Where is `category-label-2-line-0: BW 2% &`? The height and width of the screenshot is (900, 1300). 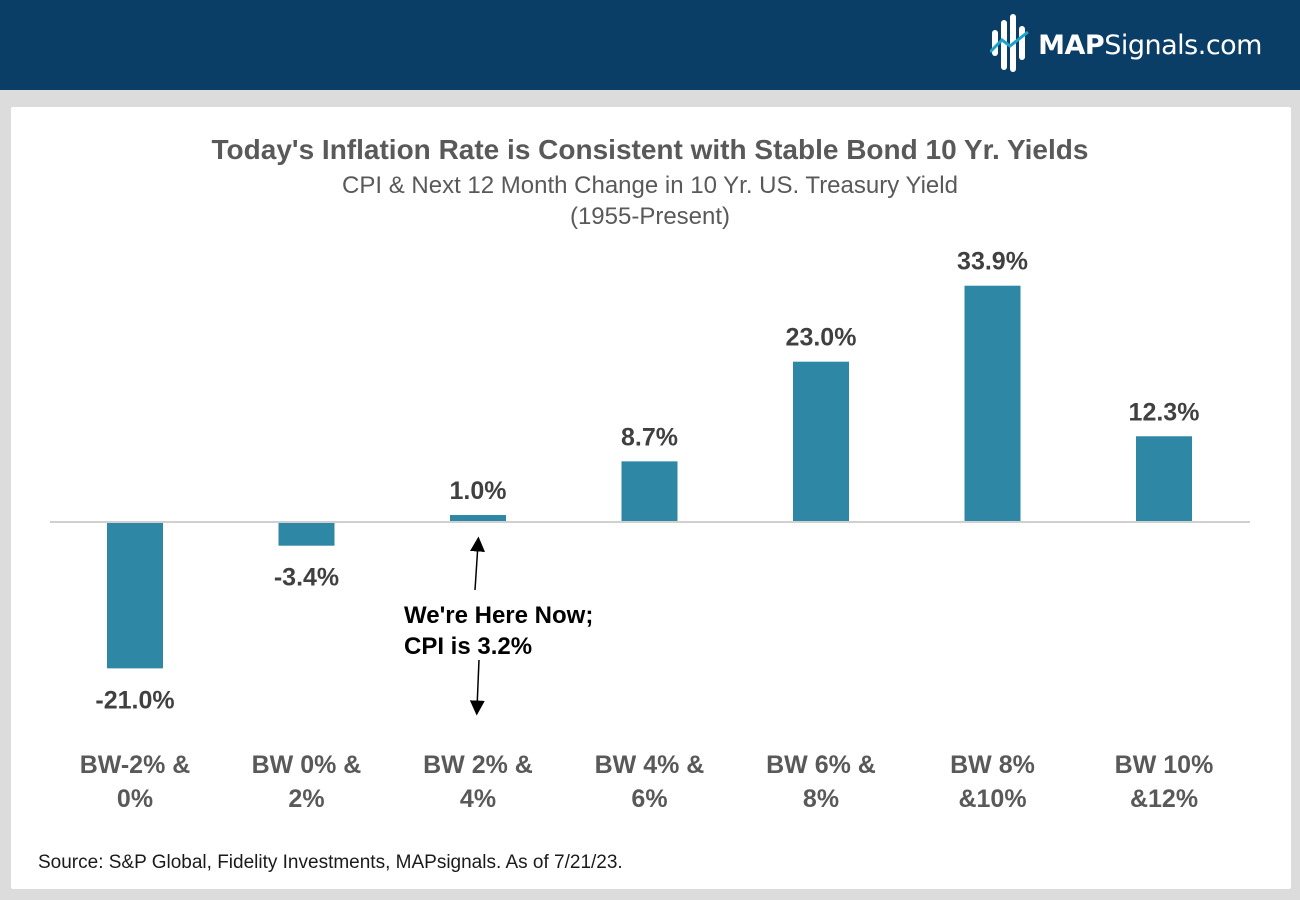 category-label-2-line-0: BW 2% & is located at coordinates (478, 765).